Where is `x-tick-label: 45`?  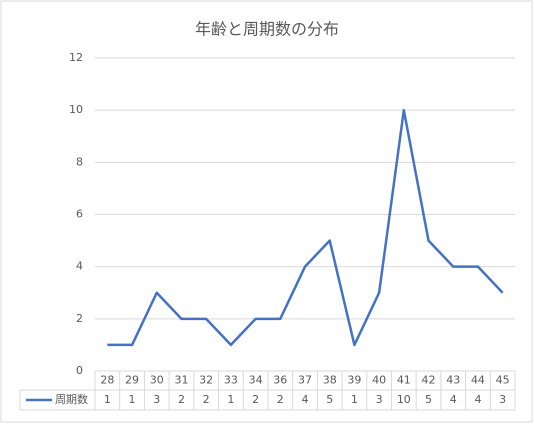
x-tick-label: 45 is located at coordinates (503, 380).